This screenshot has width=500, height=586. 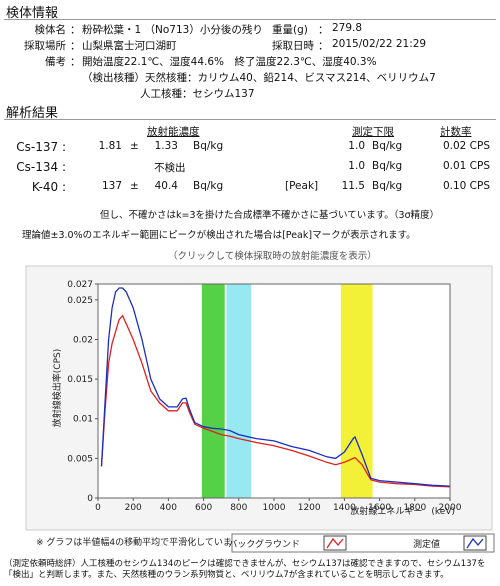 I want to click on note: 但し、不確かさはk=3を掛けた合成標準不確かさに基づいています。（3σ精度）, so click(x=270, y=215).